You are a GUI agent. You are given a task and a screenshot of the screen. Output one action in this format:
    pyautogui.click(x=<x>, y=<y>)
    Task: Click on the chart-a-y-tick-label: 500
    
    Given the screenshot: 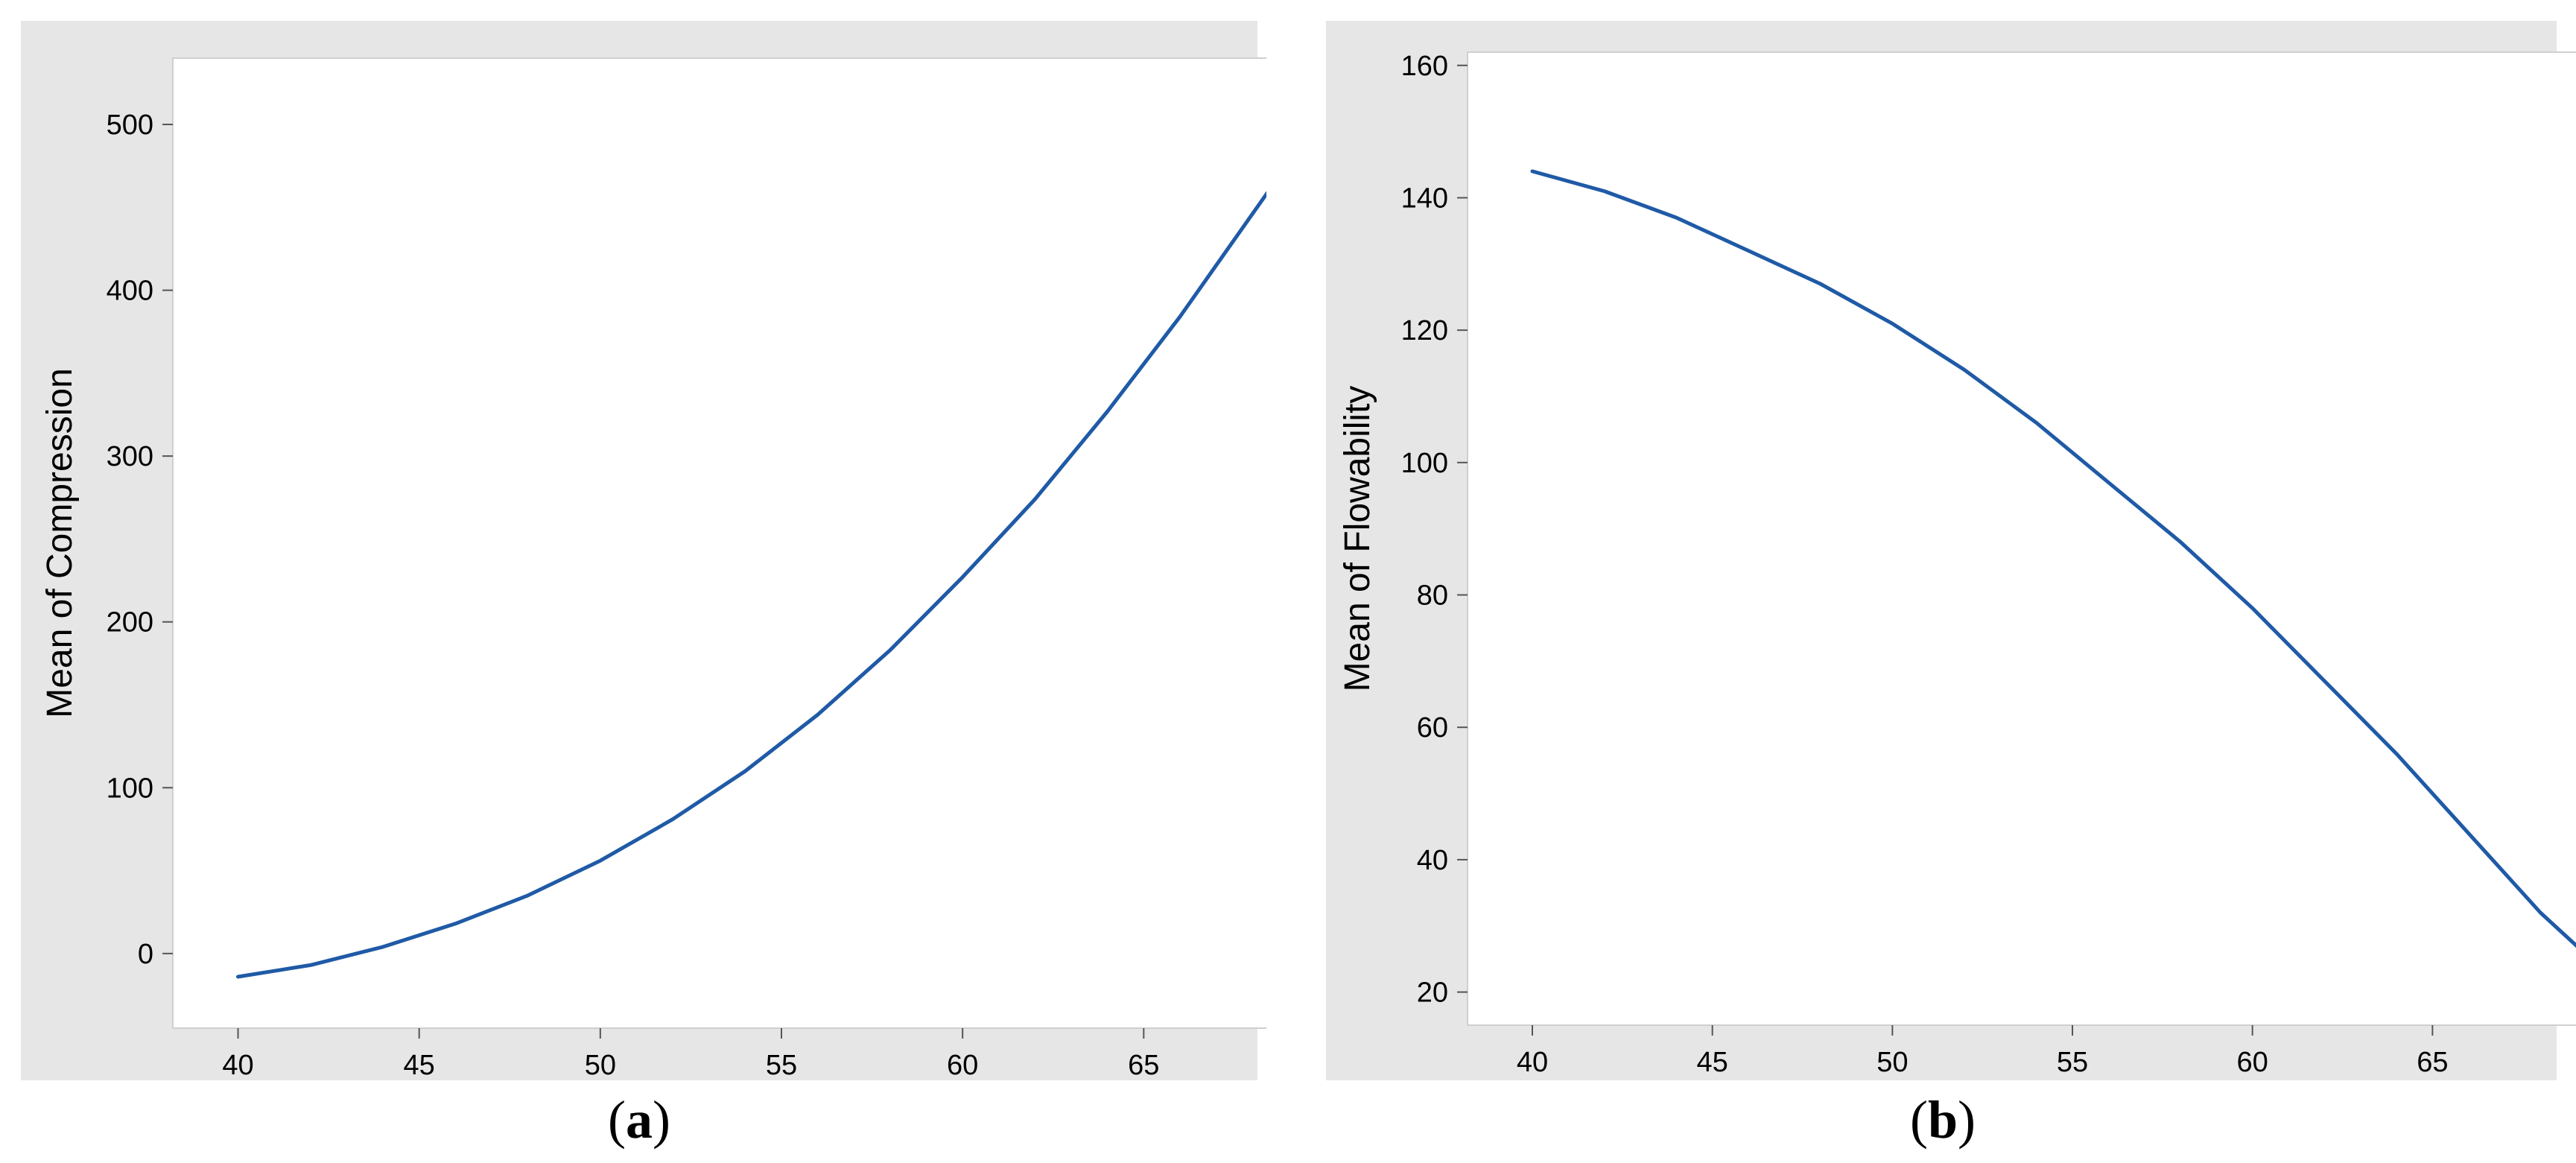 What is the action you would take?
    pyautogui.click(x=130, y=125)
    